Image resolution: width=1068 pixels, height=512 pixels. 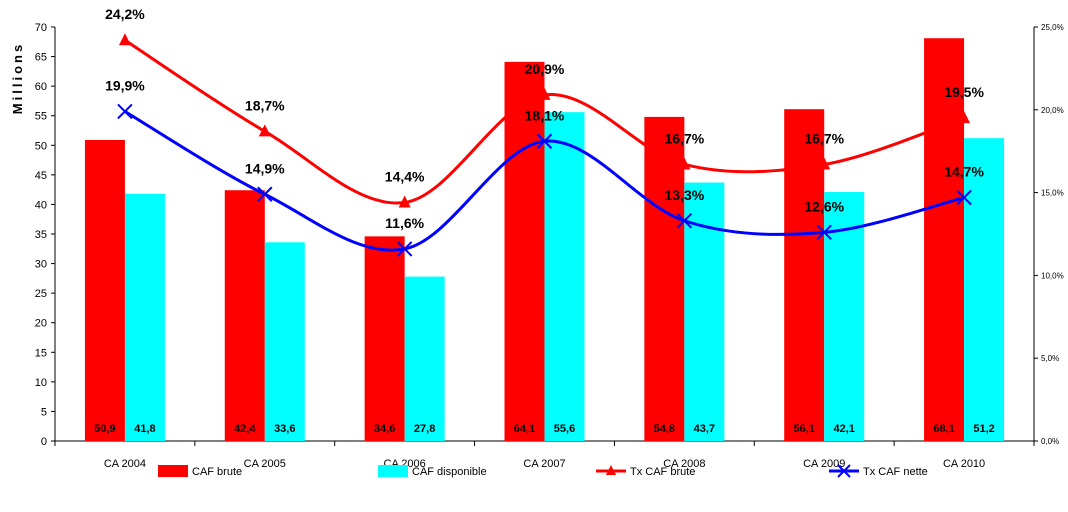 I want to click on point-value-label: 14,7%, so click(x=964, y=172).